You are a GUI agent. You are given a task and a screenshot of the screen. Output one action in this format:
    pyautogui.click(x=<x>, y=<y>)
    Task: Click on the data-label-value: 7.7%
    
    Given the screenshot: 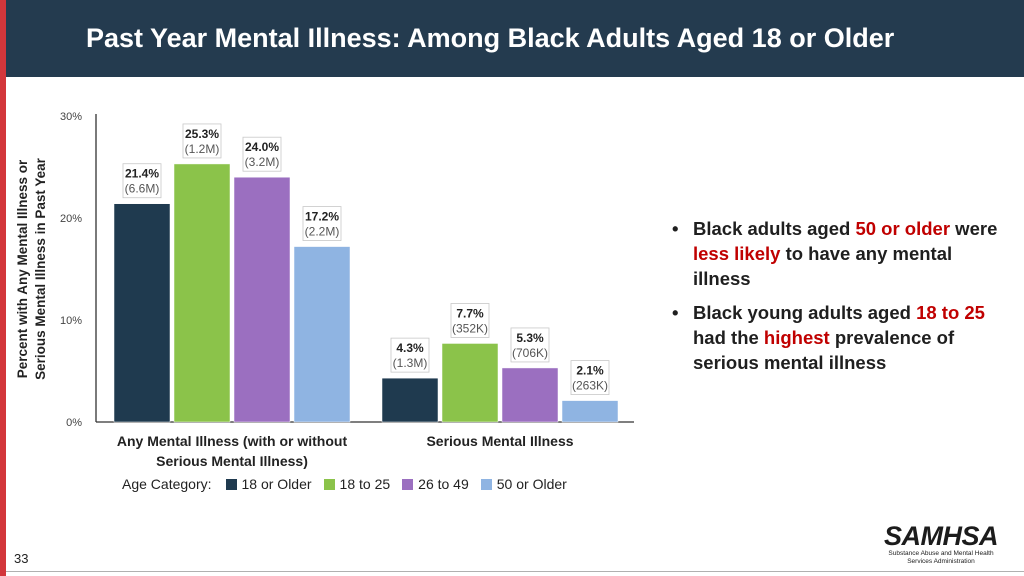 What is the action you would take?
    pyautogui.click(x=470, y=313)
    